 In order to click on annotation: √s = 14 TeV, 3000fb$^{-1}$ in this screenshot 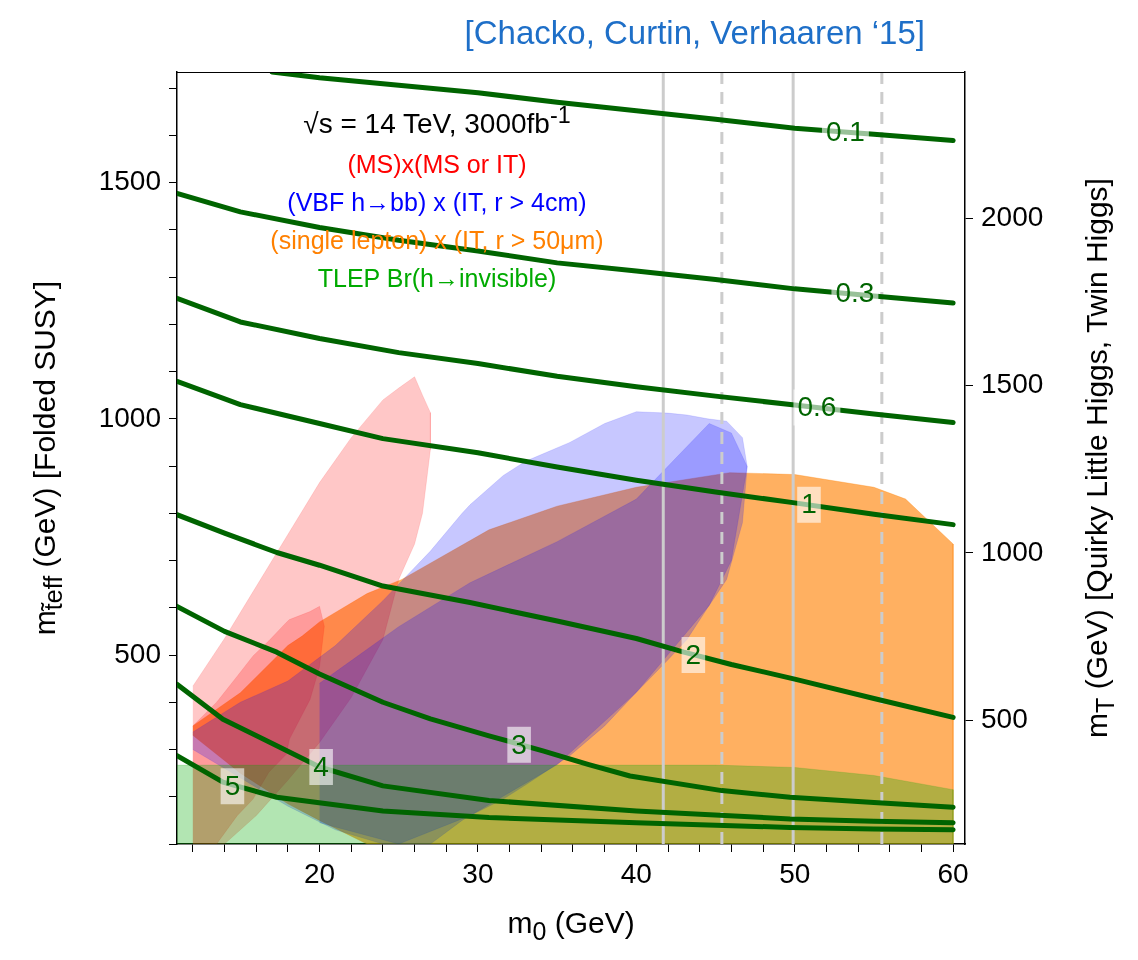, I will do `click(437, 121)`.